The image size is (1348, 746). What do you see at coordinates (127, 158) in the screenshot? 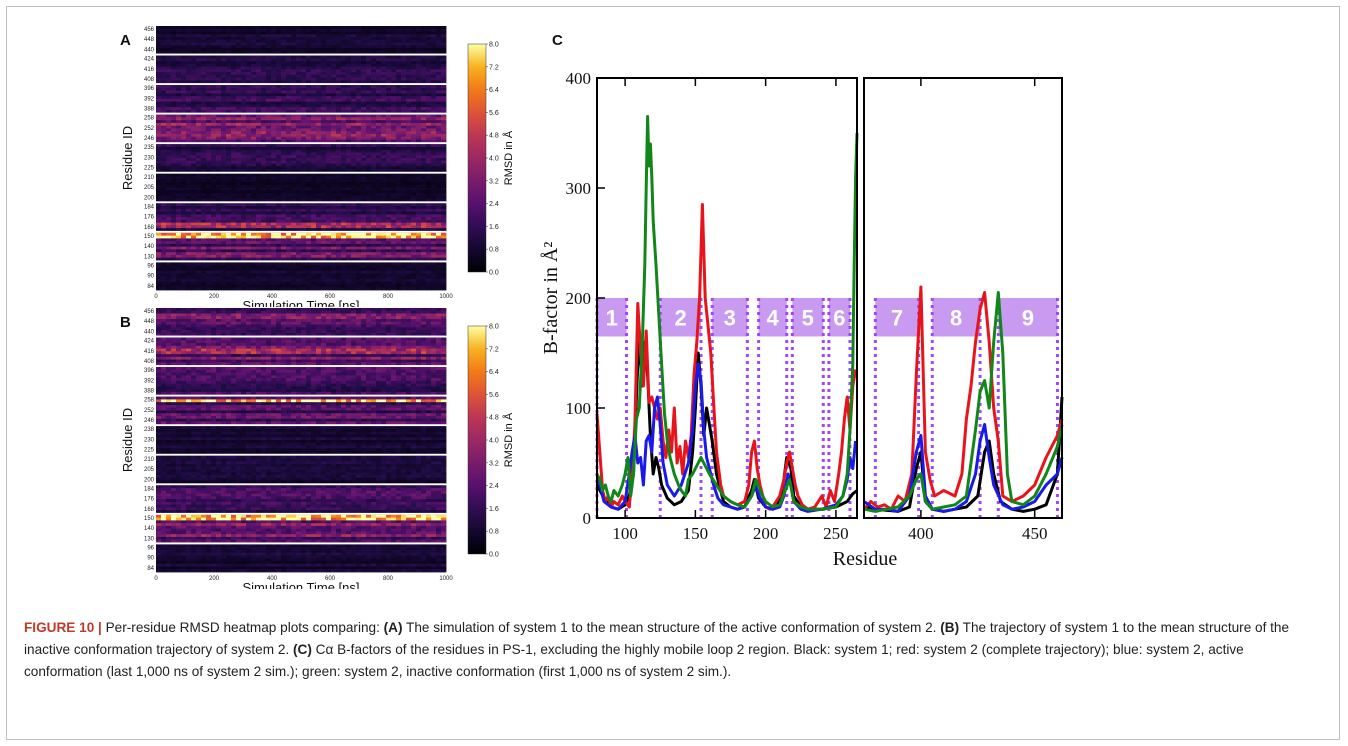
I see `heatmap-y-label: Residue ID` at bounding box center [127, 158].